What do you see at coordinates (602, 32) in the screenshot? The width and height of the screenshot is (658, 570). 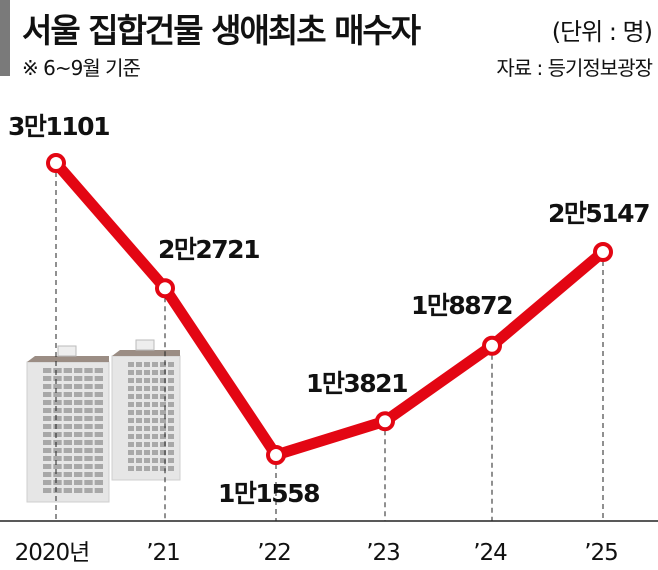 I see `unit-label: (단위 : 명)` at bounding box center [602, 32].